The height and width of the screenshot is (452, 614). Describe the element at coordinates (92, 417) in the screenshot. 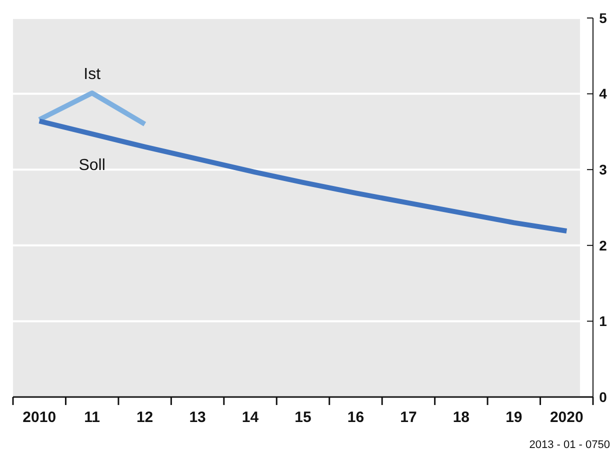

I see `x-tick-label: 11` at that location.